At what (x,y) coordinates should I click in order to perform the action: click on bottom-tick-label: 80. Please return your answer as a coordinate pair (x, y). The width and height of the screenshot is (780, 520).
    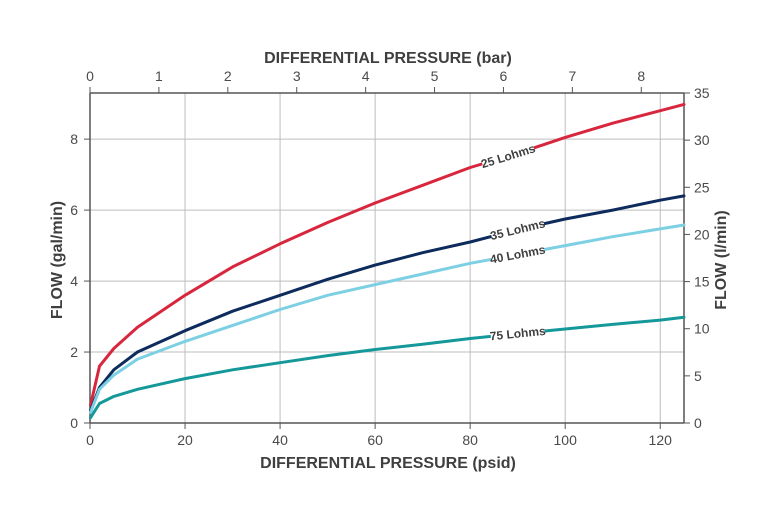
    Looking at the image, I should click on (470, 440).